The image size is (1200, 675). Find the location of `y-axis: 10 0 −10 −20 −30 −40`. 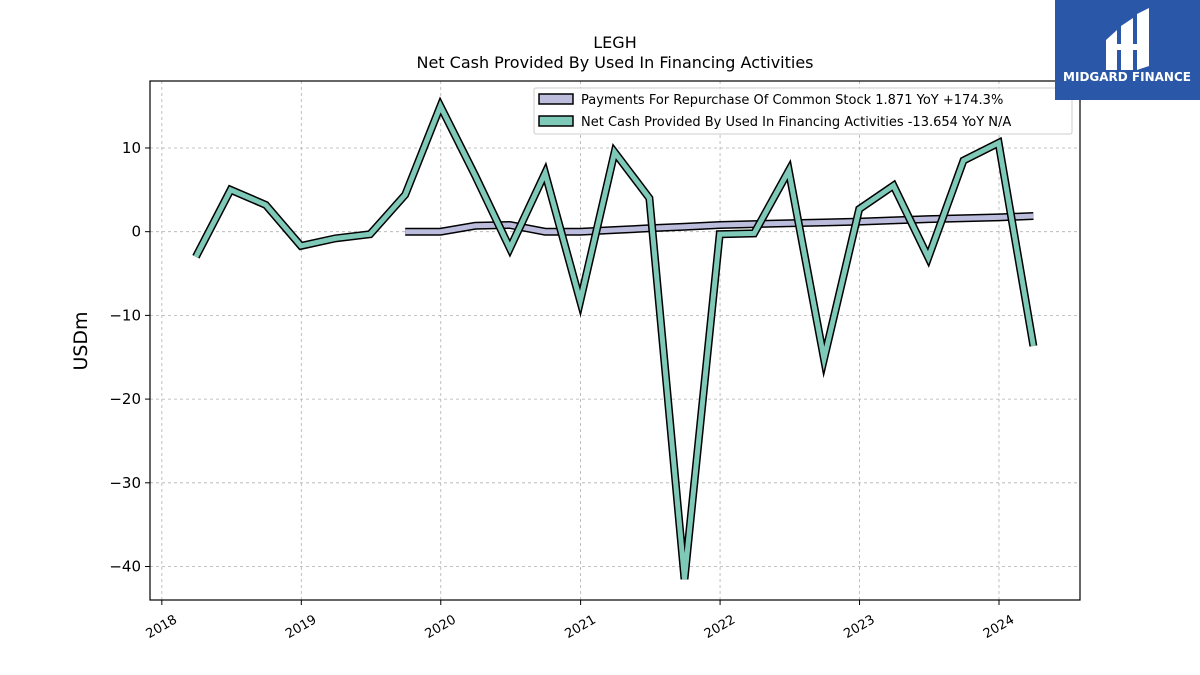

y-axis: 10 0 −10 −20 −30 −40 is located at coordinates (129, 357).